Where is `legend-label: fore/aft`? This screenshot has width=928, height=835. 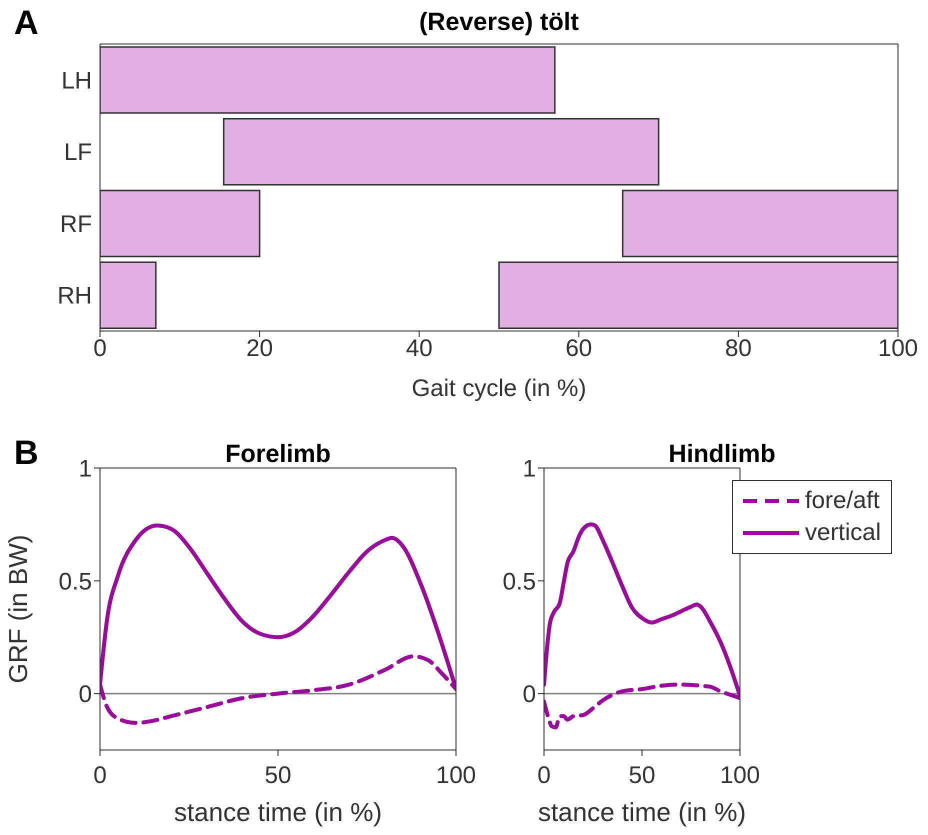 legend-label: fore/aft is located at coordinates (842, 501).